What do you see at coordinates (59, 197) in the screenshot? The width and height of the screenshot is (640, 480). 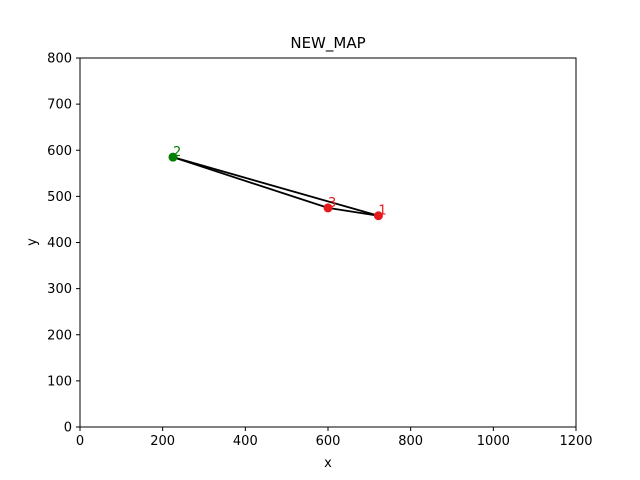 I see `y-tick-label: 500` at bounding box center [59, 197].